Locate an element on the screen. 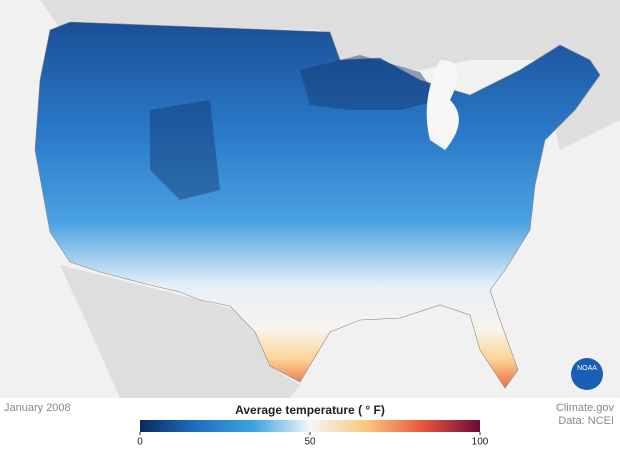 Image resolution: width=620 pixels, height=450 pixels. date-label: January 2008 is located at coordinates (37, 408).